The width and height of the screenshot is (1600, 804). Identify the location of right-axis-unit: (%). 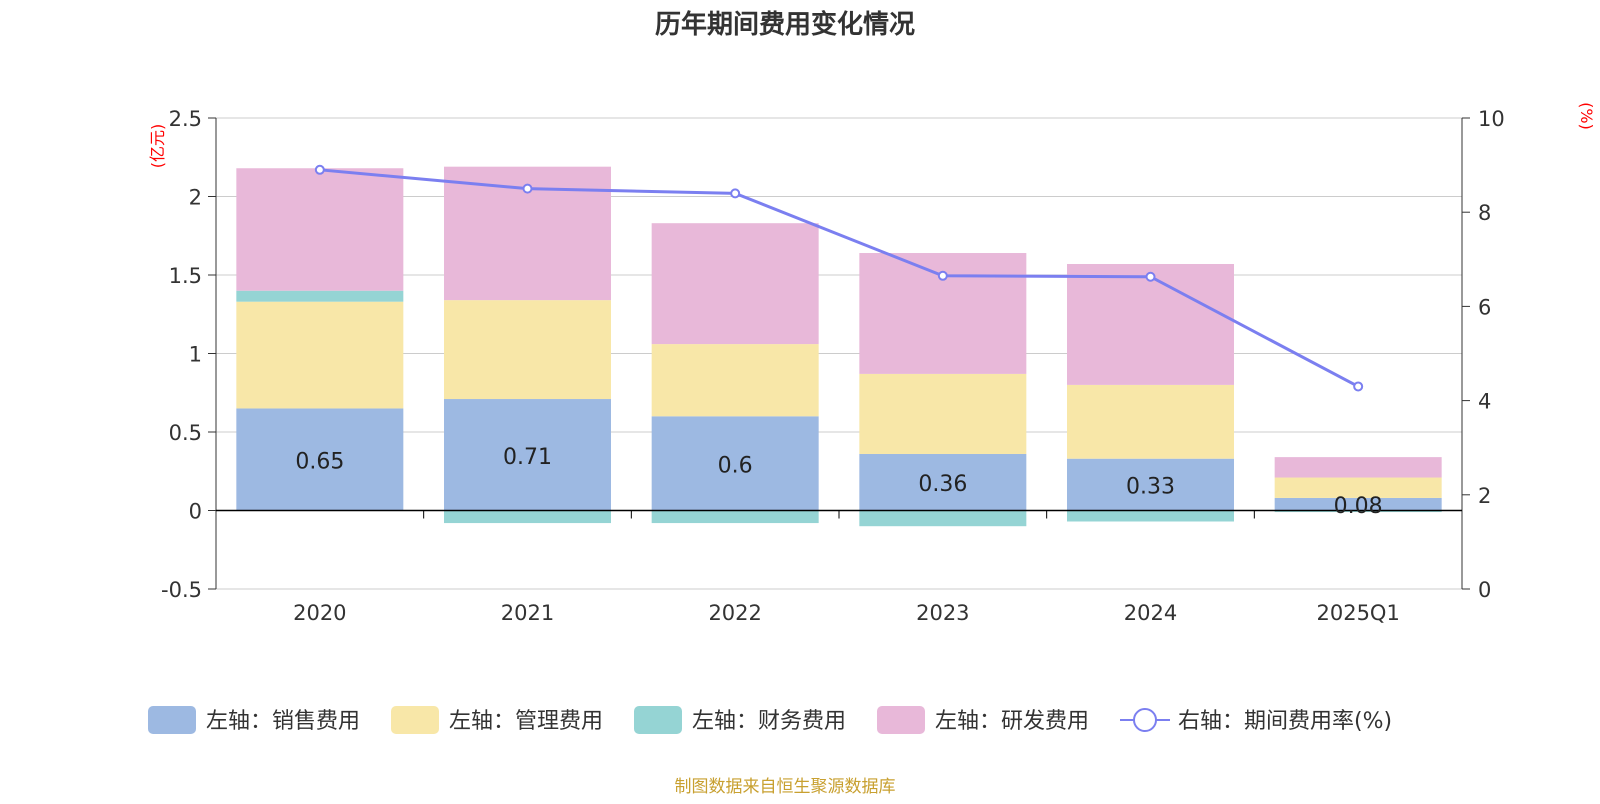
(1586, 116).